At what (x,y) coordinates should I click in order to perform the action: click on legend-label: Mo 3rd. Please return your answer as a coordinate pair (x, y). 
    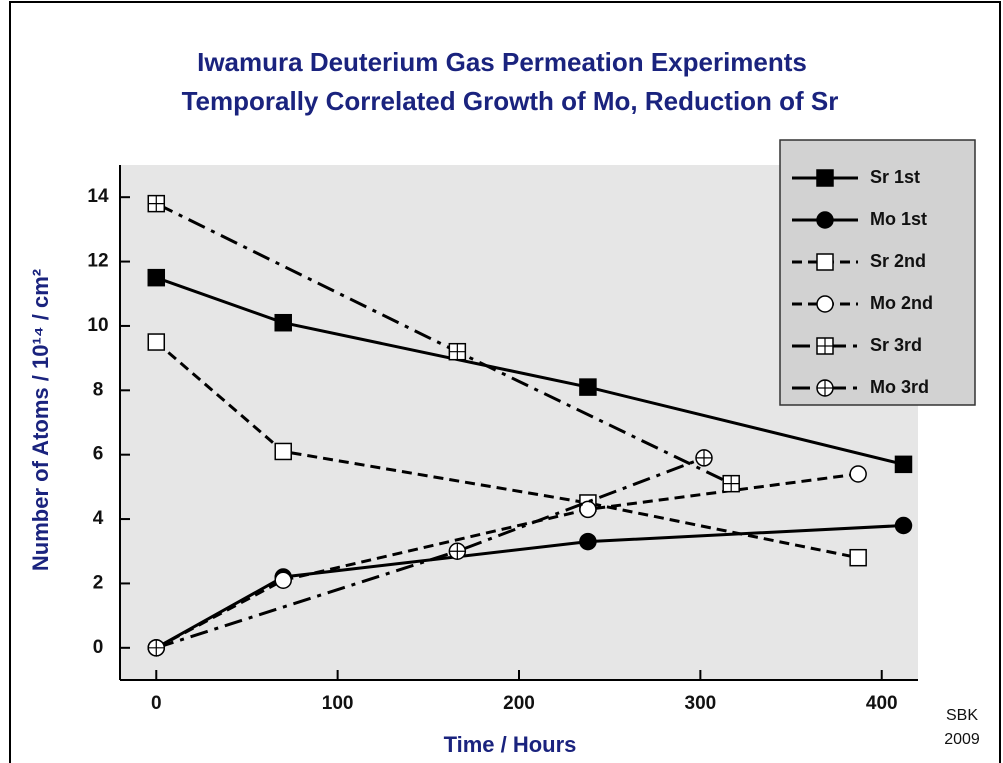
    Looking at the image, I should click on (899, 387).